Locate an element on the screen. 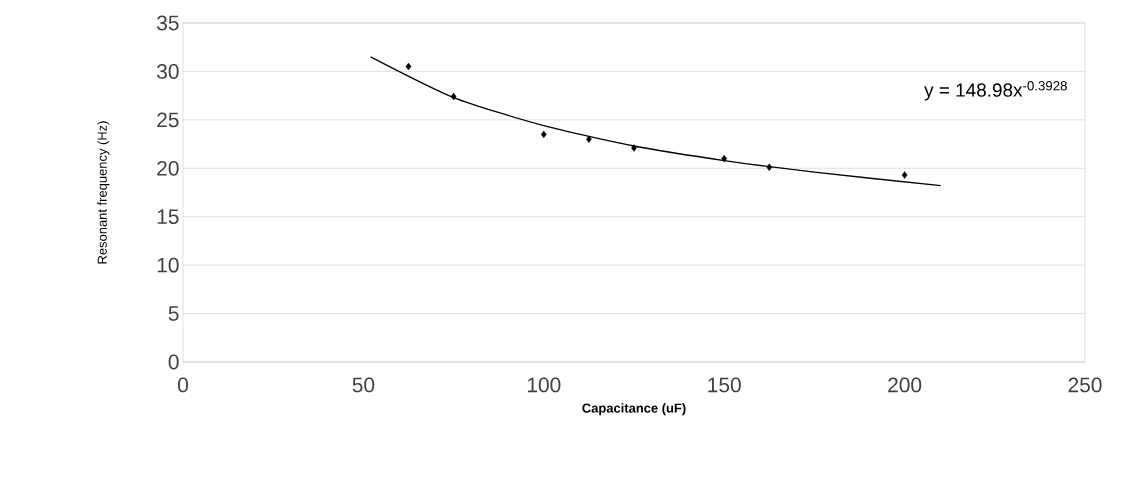 This screenshot has width=1128, height=485. x-tick-label: 100 is located at coordinates (544, 385).